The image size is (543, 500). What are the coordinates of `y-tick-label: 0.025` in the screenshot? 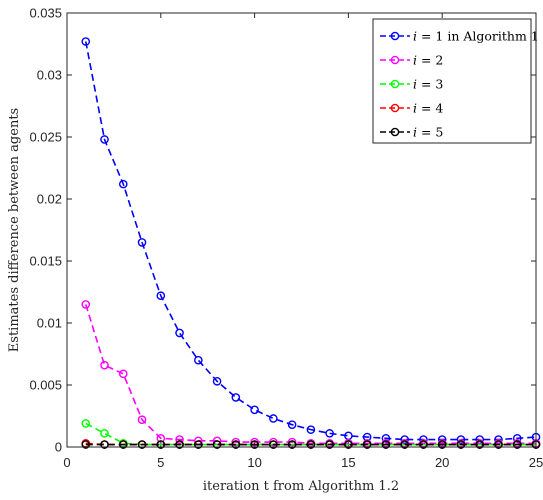 It's located at (45, 137).